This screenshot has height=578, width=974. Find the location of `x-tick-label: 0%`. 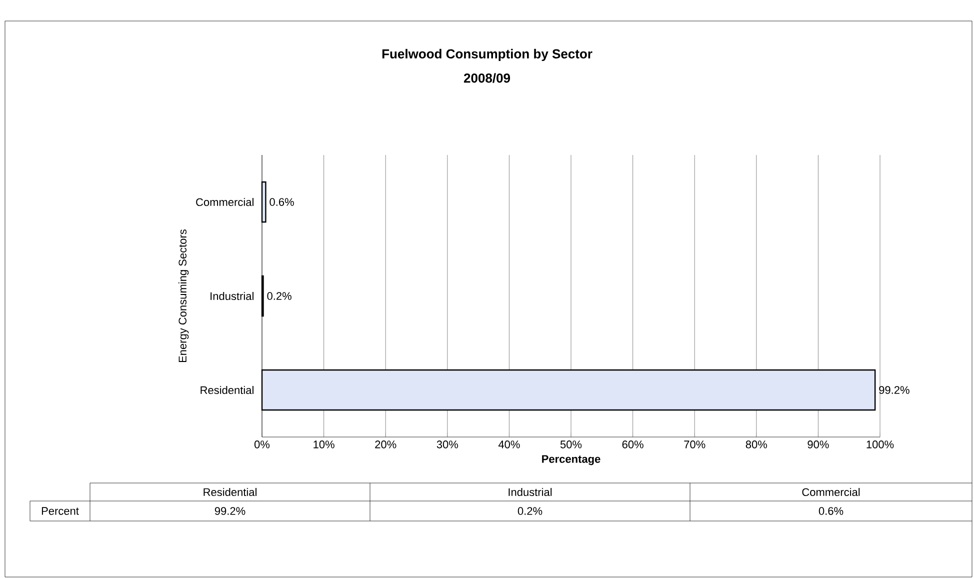

x-tick-label: 0% is located at coordinates (262, 444).